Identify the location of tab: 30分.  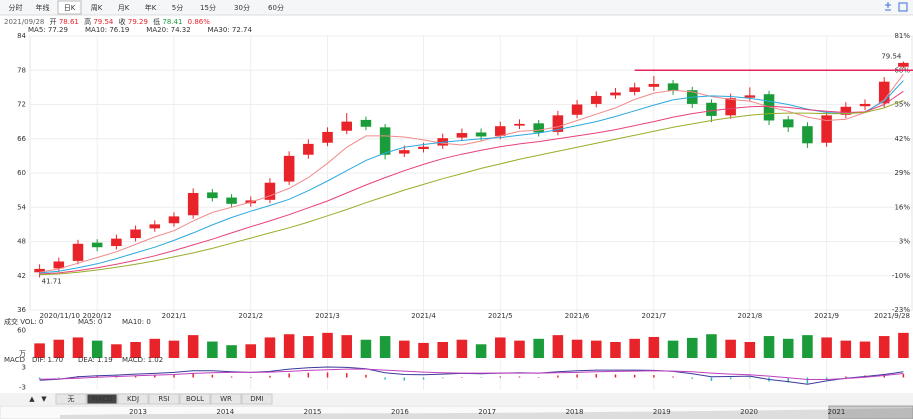
(242, 7).